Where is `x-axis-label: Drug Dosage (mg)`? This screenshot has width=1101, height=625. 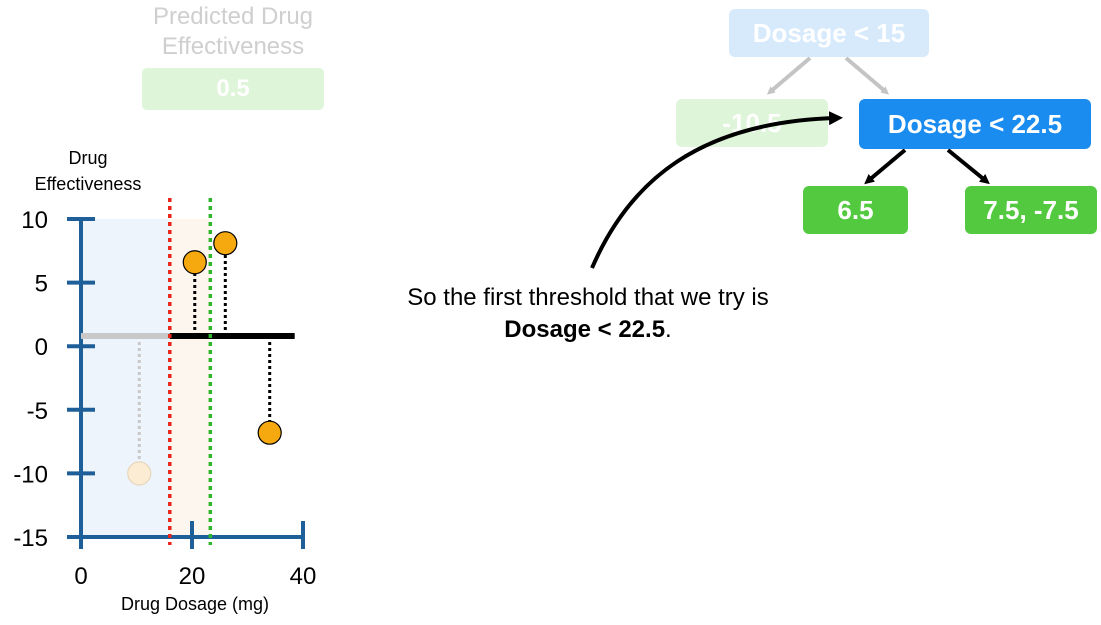
x-axis-label: Drug Dosage (mg) is located at coordinates (195, 604).